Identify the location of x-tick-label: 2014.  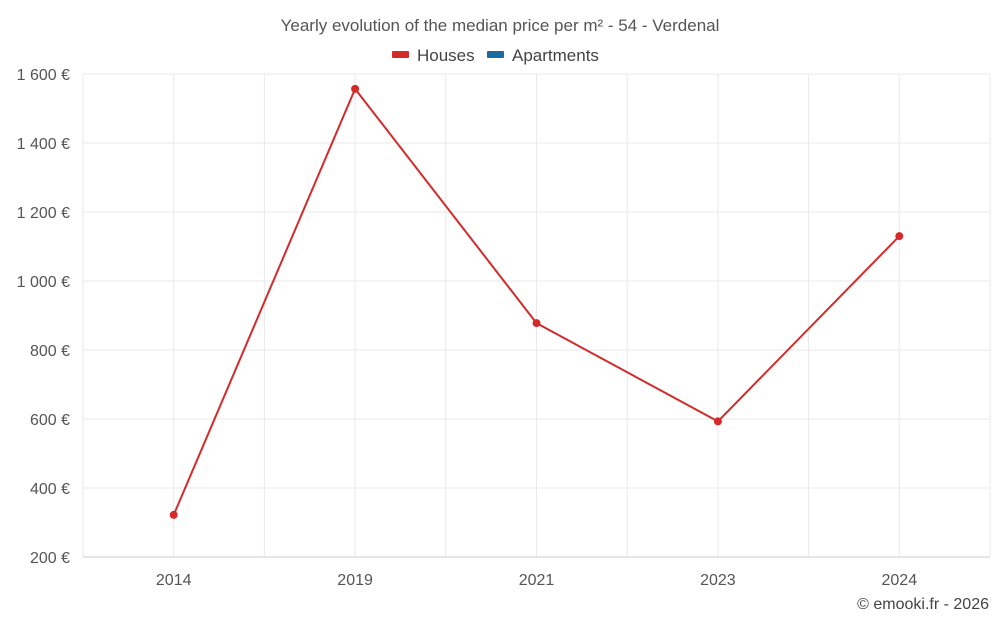
(174, 580).